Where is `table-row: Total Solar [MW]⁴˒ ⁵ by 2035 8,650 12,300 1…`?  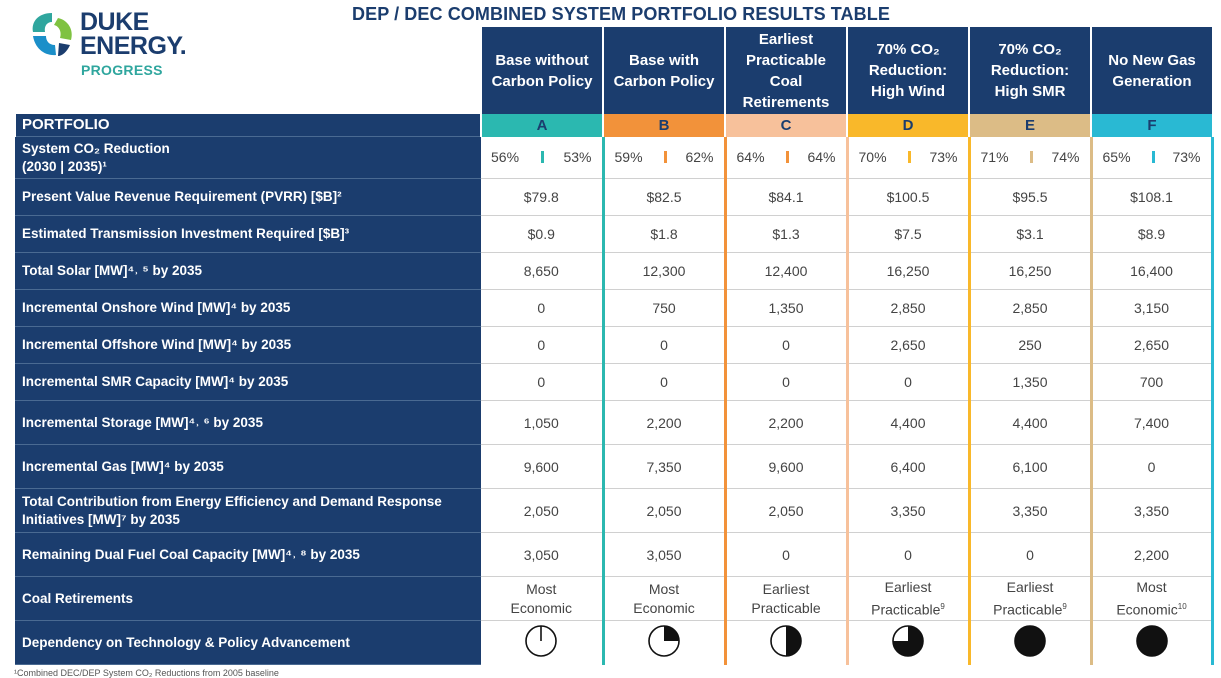
table-row: Total Solar [MW]⁴˒ ⁵ by 2035 8,650 12,300 1… is located at coordinates (614, 271).